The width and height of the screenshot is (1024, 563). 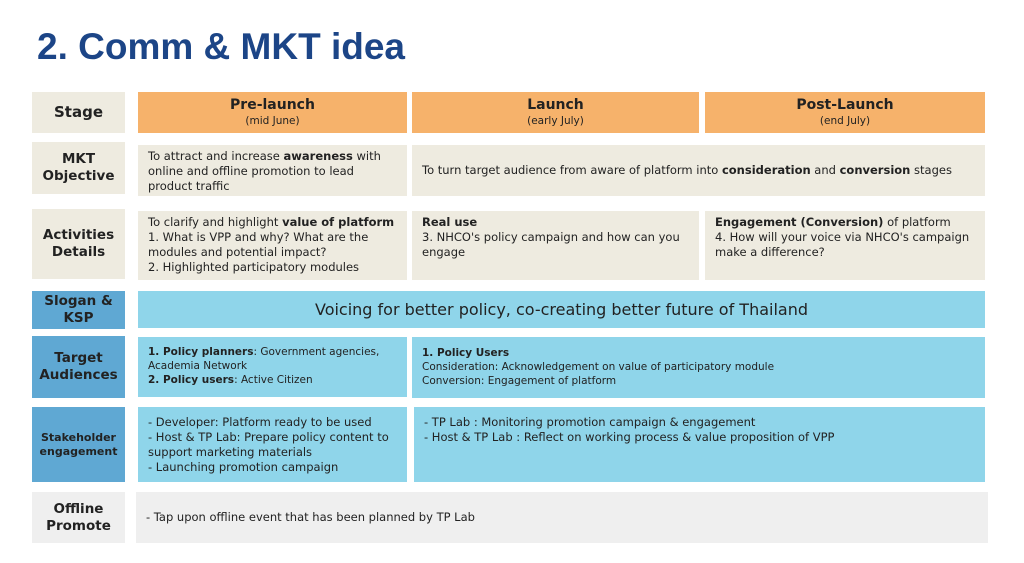 I want to click on text: : Active Citizen, so click(x=273, y=380).